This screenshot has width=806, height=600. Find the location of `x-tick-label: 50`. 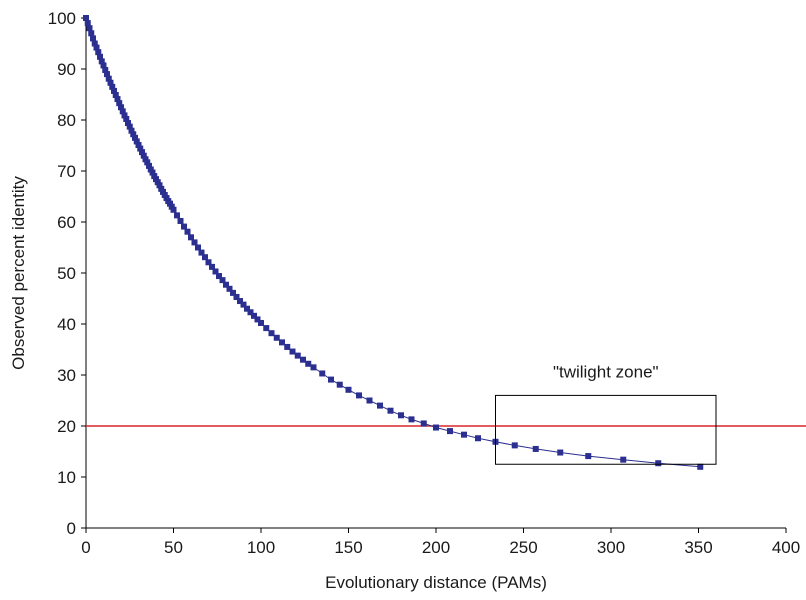

x-tick-label: 50 is located at coordinates (173, 547).